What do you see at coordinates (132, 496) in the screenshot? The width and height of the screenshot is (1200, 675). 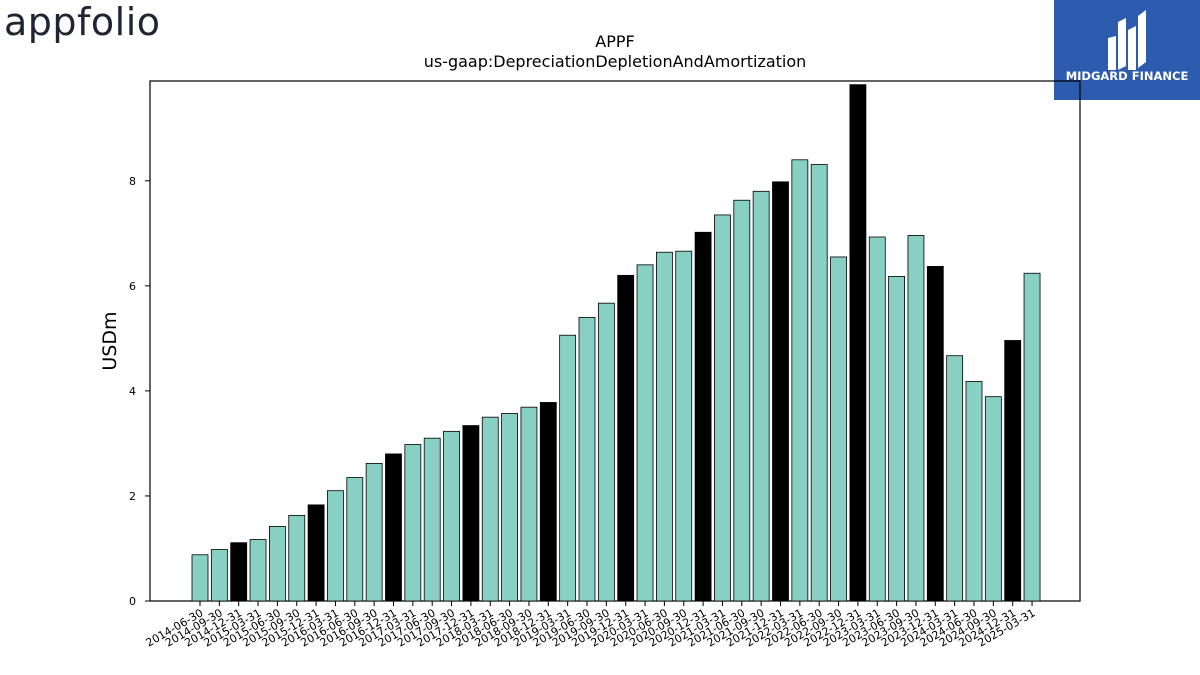 I see `y-tick-label: 2` at bounding box center [132, 496].